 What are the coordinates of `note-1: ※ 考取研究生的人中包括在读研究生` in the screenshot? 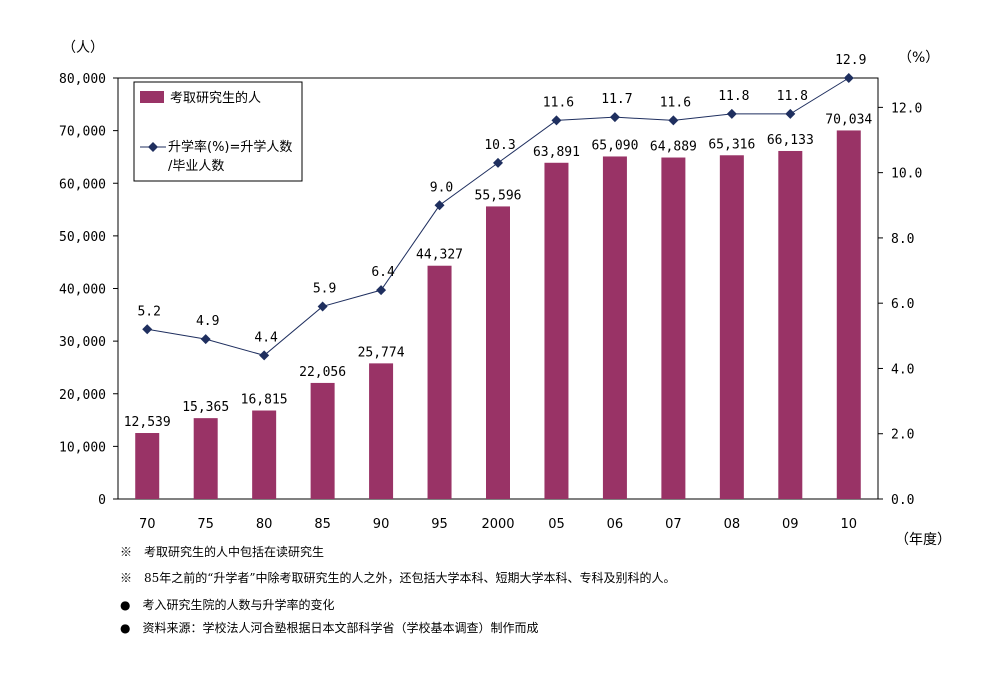 It's located at (222, 552).